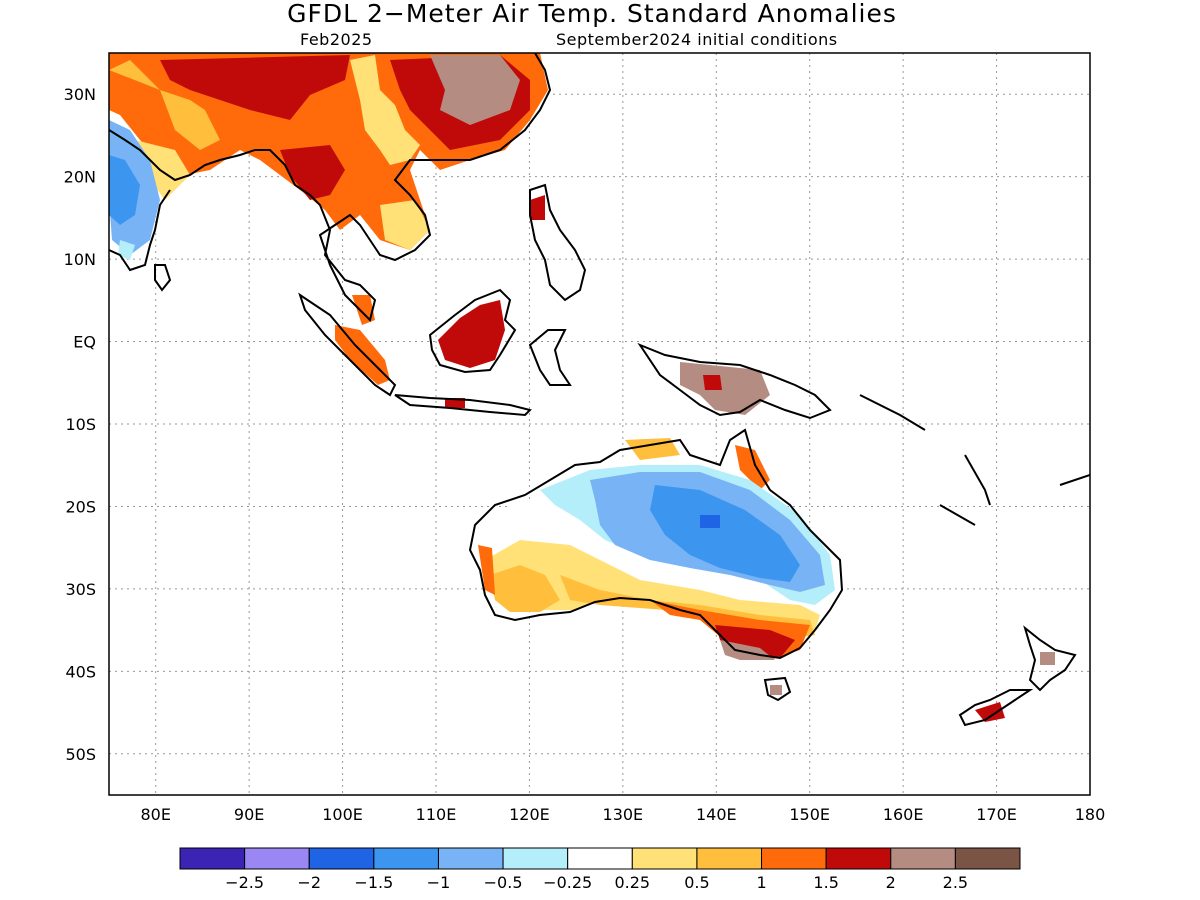 The width and height of the screenshot is (1200, 900). I want to click on australia-orange-region, so click(525, 588).